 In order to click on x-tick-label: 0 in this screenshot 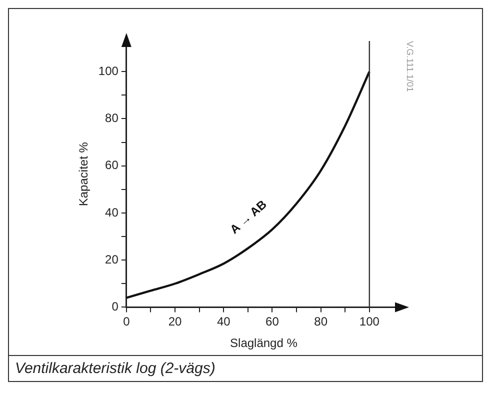, I will do `click(126, 321)`.